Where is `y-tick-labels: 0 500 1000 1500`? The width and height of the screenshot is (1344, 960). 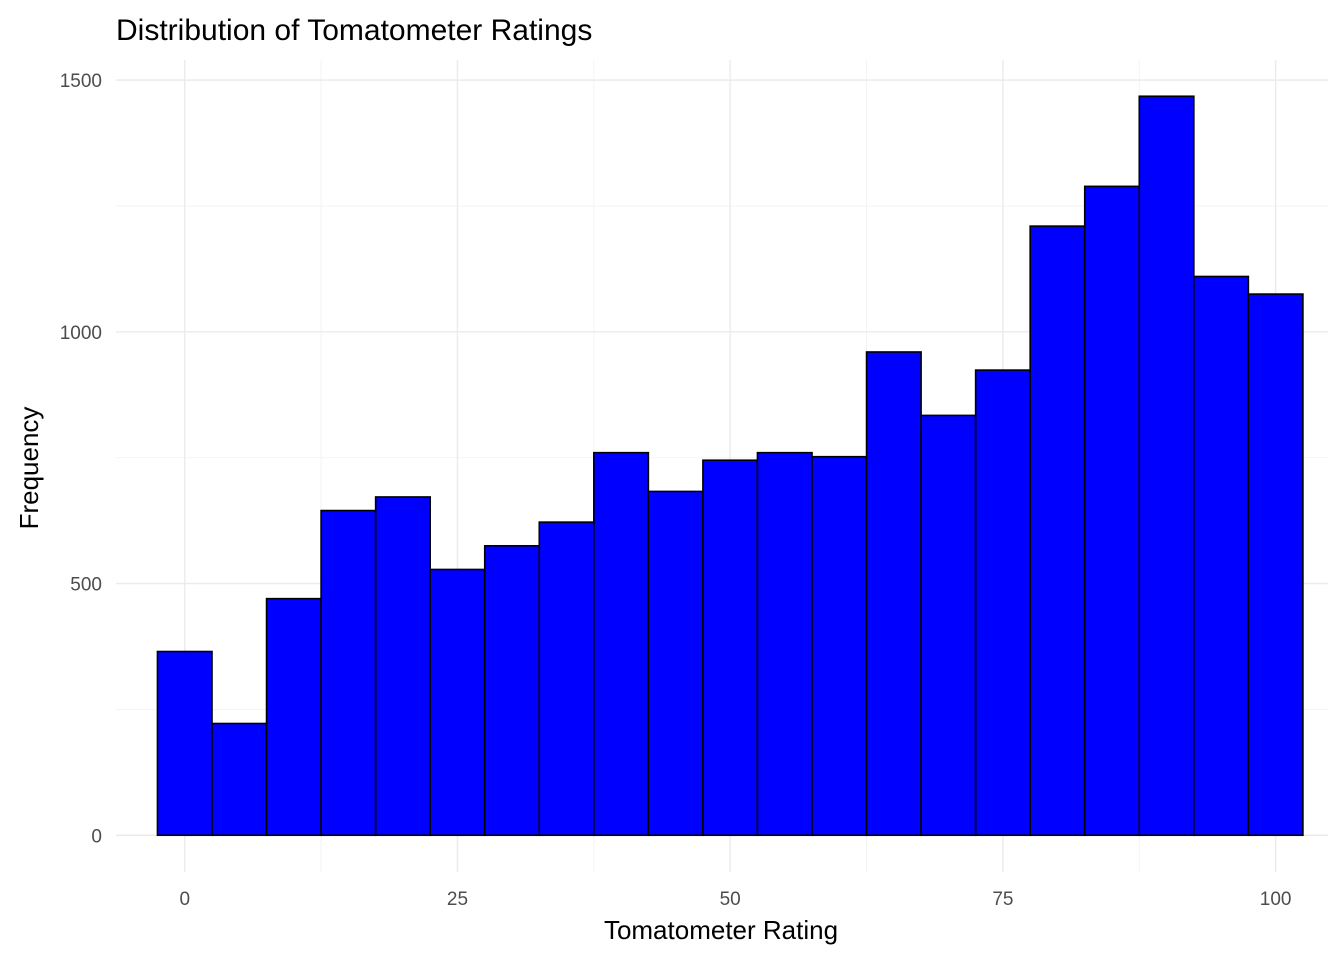
y-tick-labels: 0 500 1000 1500 is located at coordinates (81, 459).